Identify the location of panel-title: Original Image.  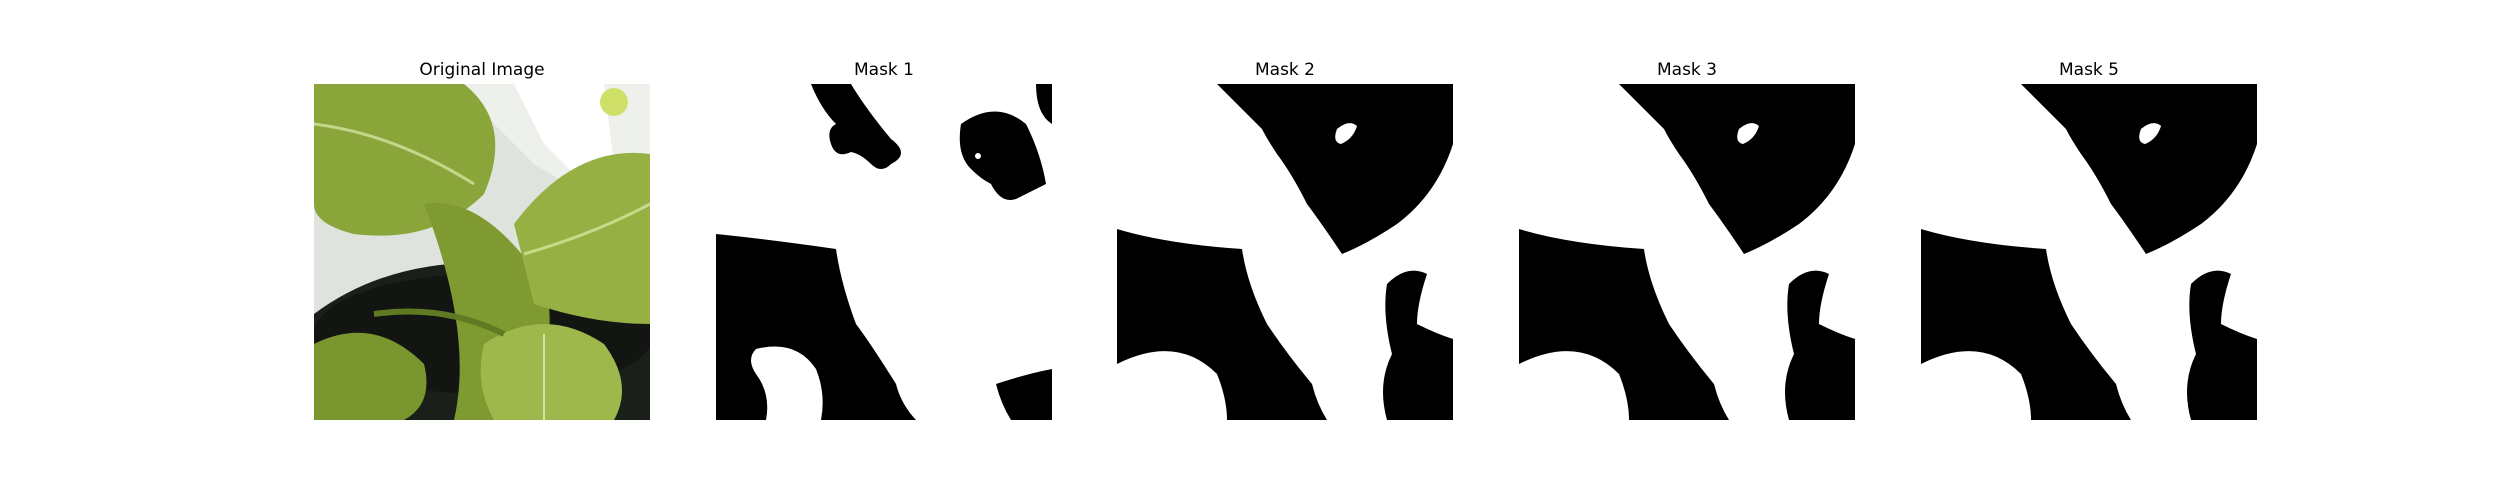
(482, 70).